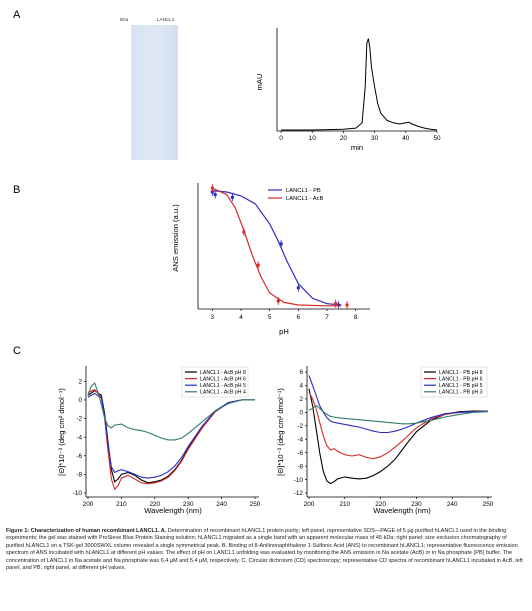 The width and height of the screenshot is (532, 611). Describe the element at coordinates (461, 386) in the screenshot. I see `cd-legend-label: LANCL1 - PB pH 5` at that location.